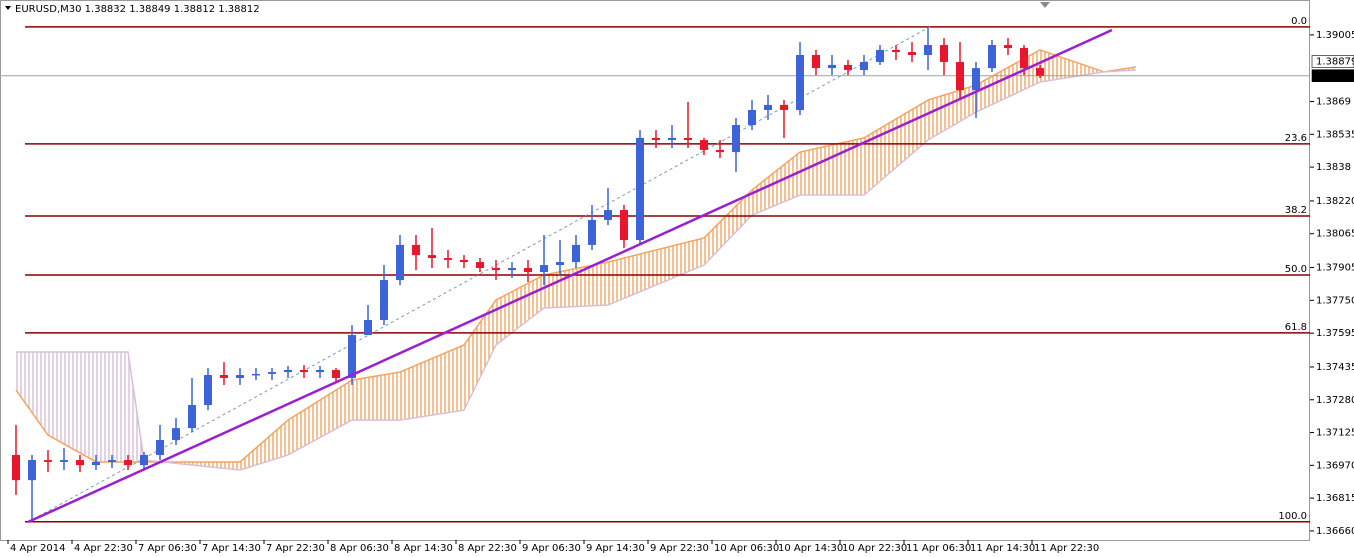 This screenshot has width=1354, height=557. What do you see at coordinates (810, 548) in the screenshot?
I see `x-tick-label: 10 Apr 14:30` at bounding box center [810, 548].